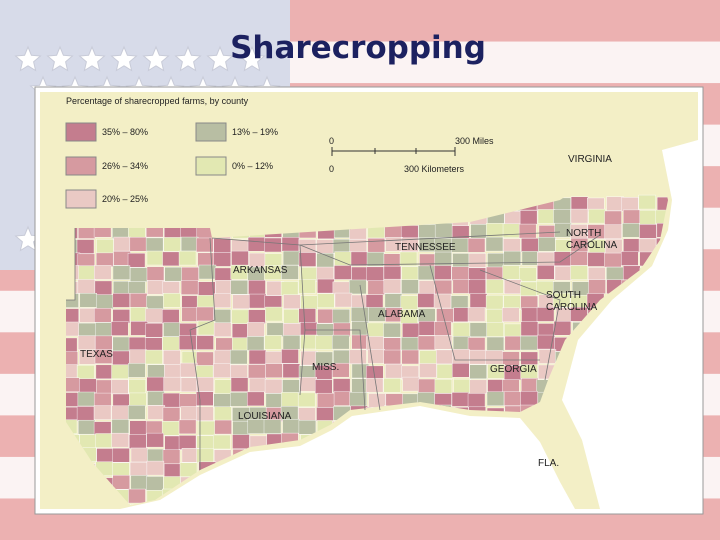 The height and width of the screenshot is (540, 720). Describe the element at coordinates (563, 295) in the screenshot. I see `state-label: SOUTH` at that location.